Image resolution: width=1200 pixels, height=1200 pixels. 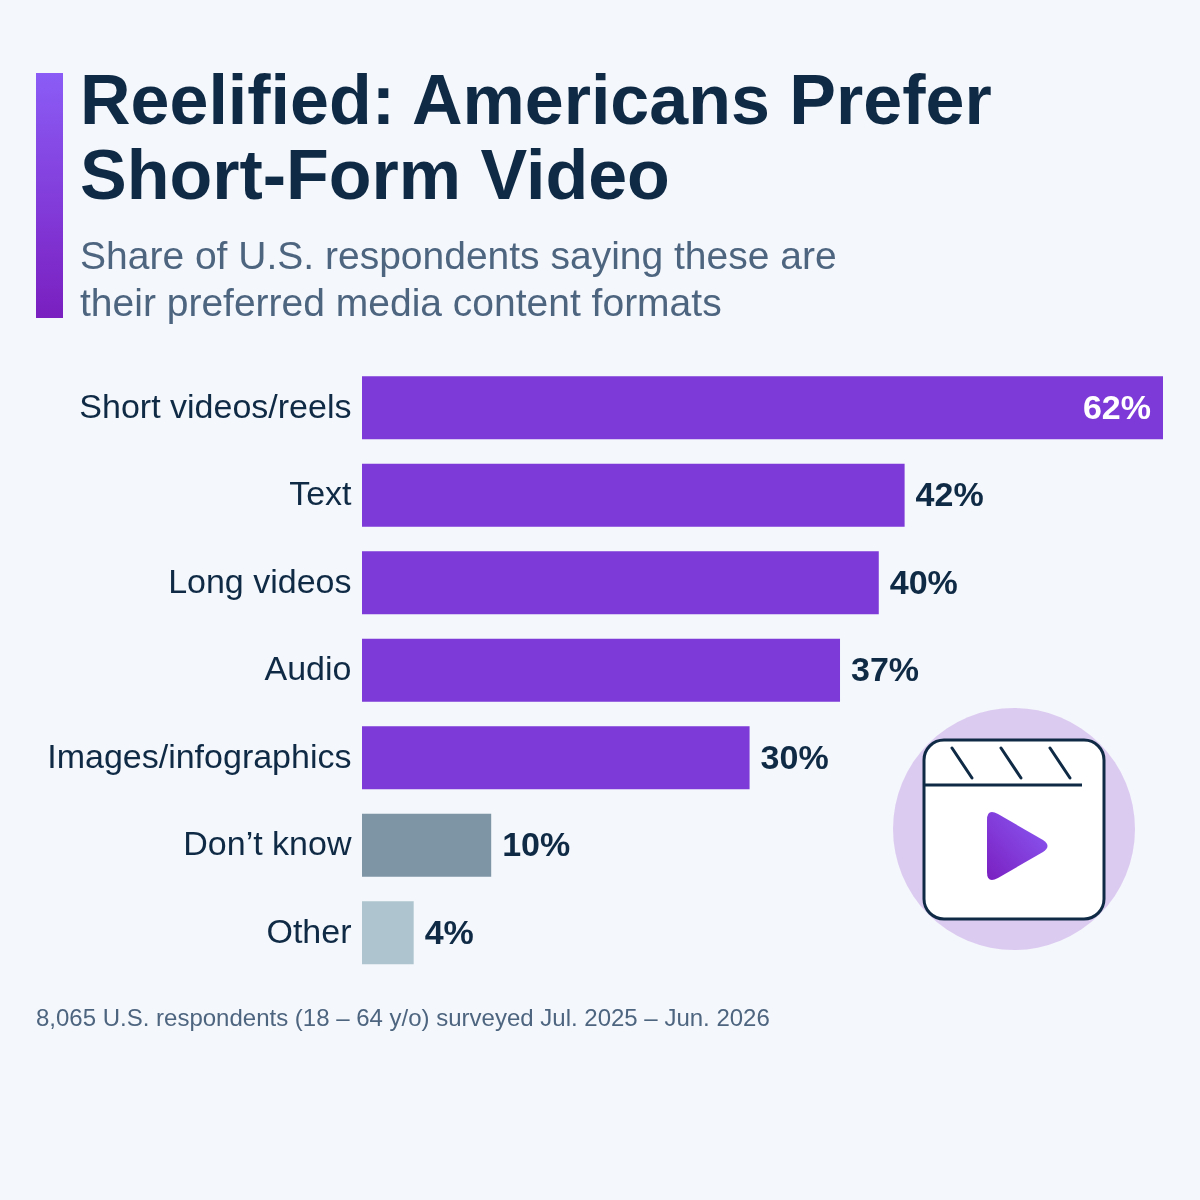 I want to click on y-tick-label: Audio, so click(x=308, y=668).